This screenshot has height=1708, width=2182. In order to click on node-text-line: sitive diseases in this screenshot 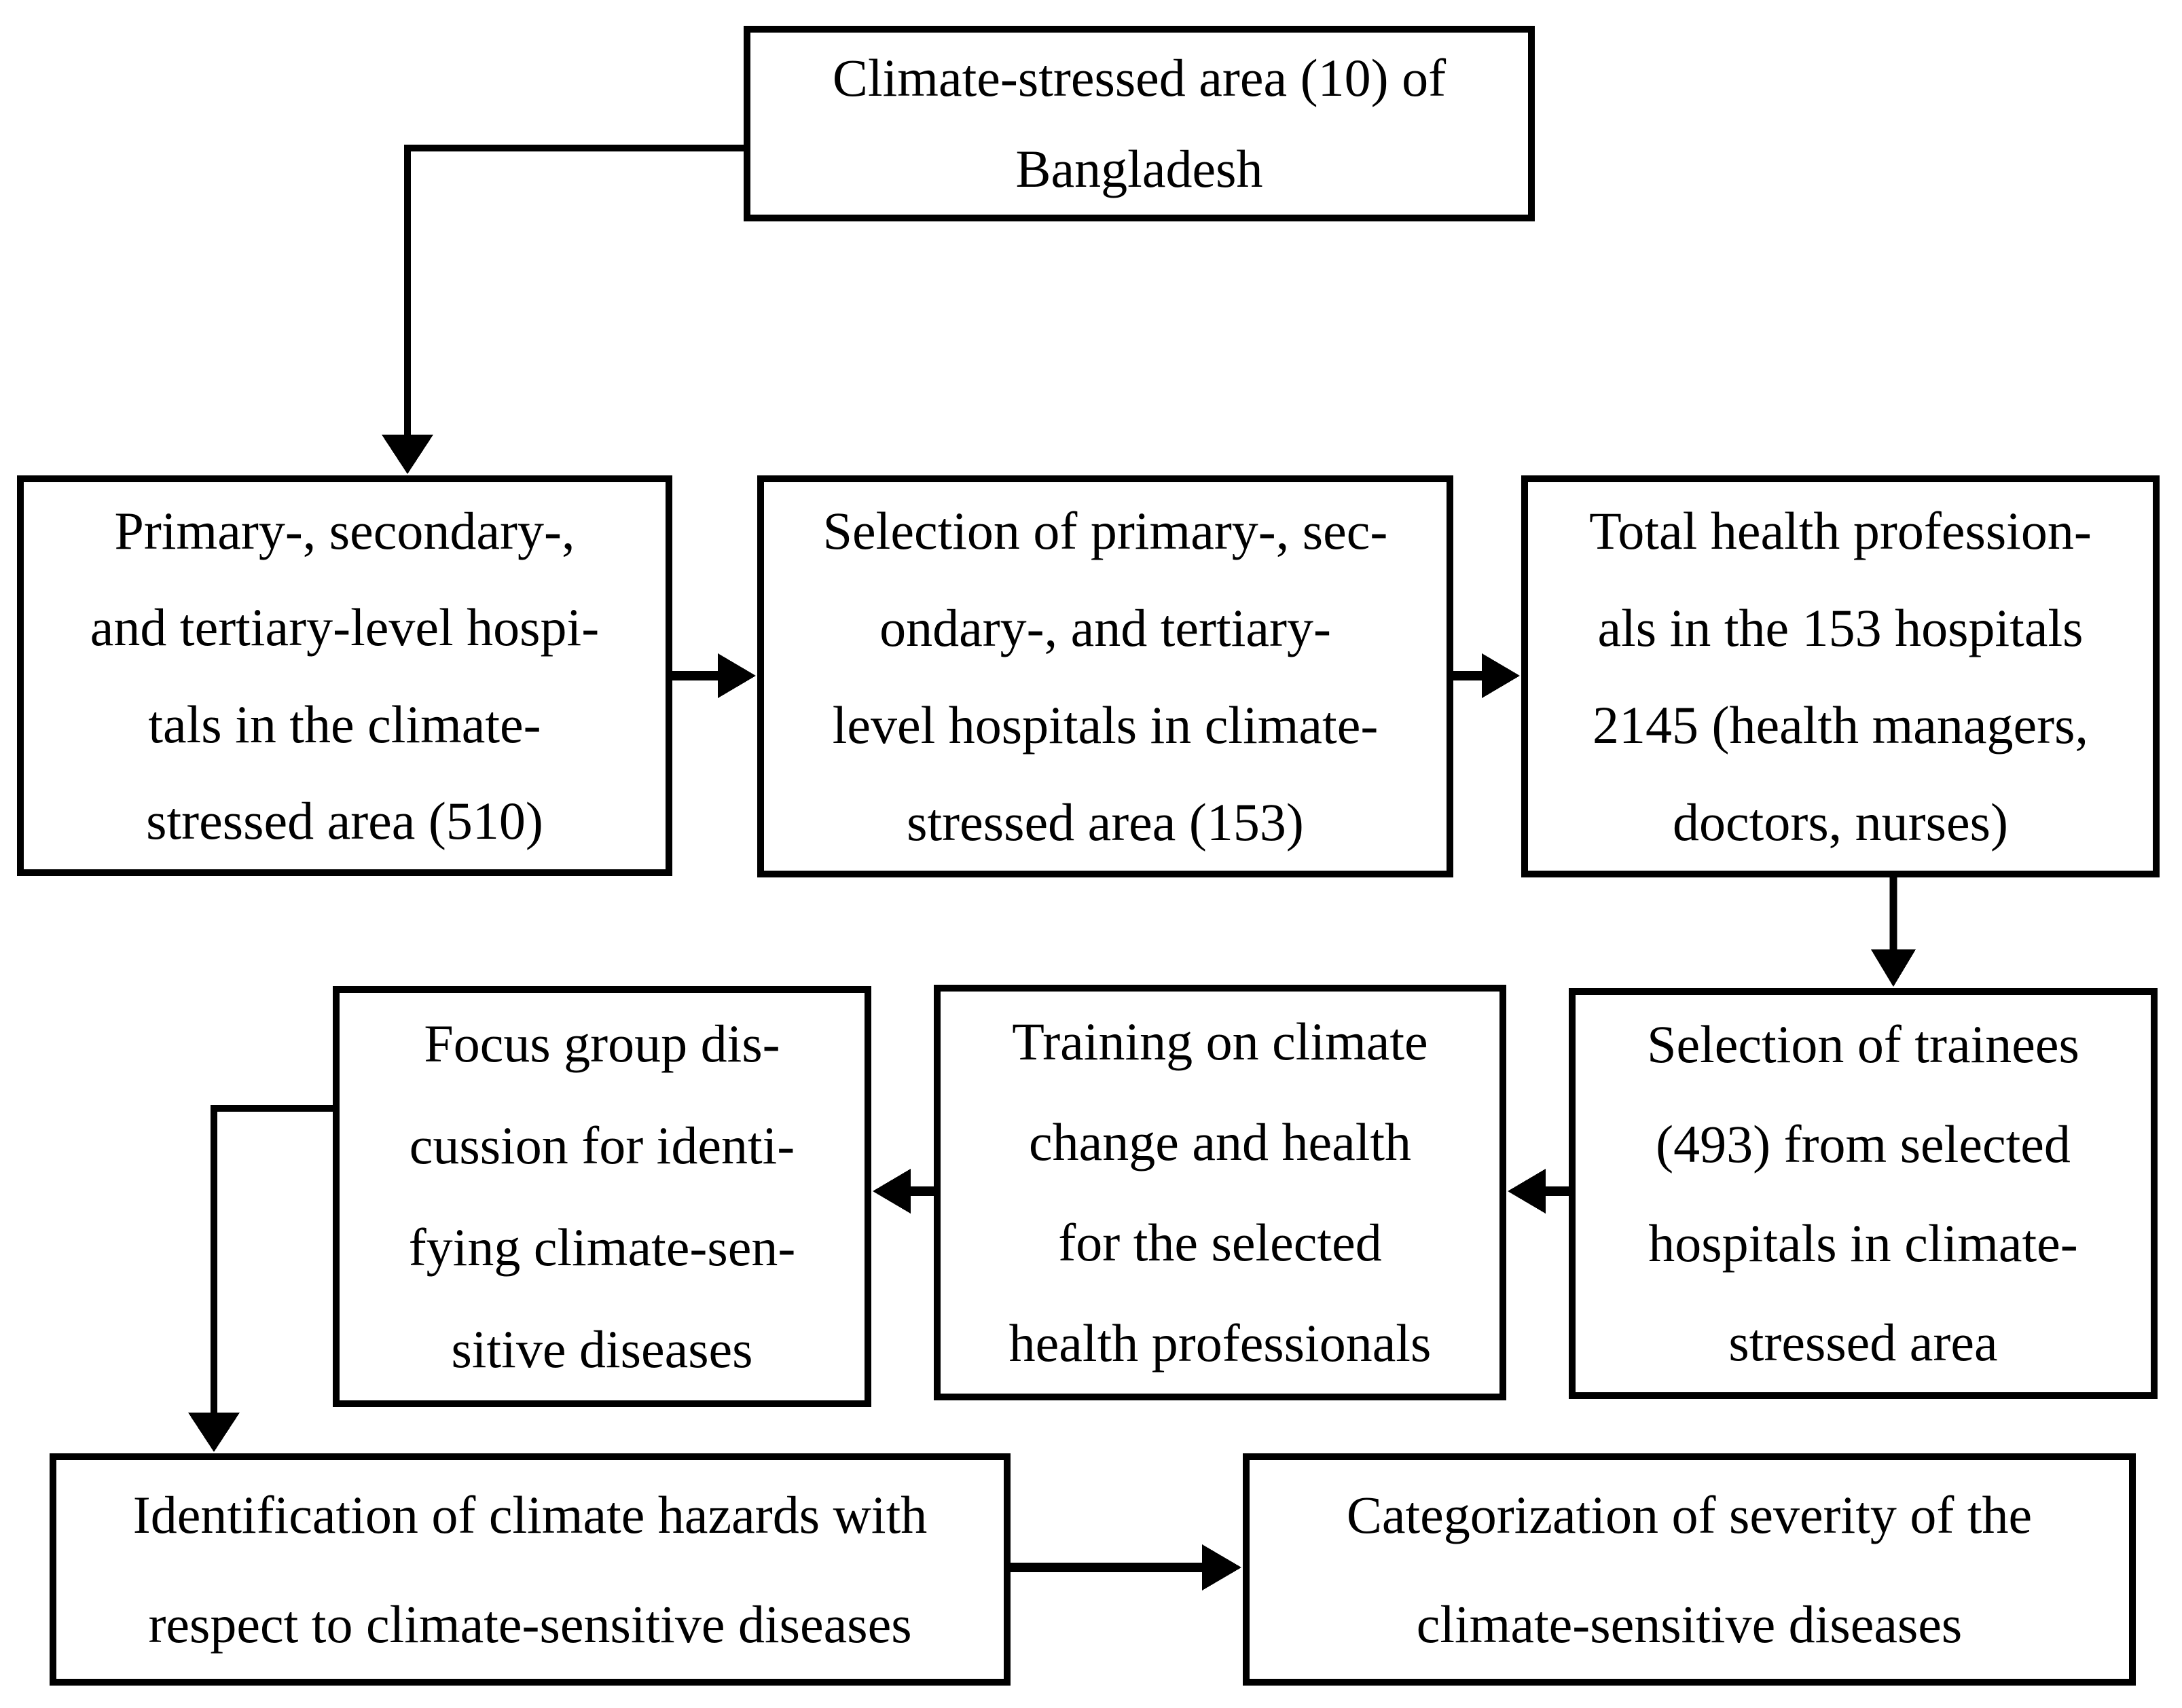, I will do `click(602, 1349)`.